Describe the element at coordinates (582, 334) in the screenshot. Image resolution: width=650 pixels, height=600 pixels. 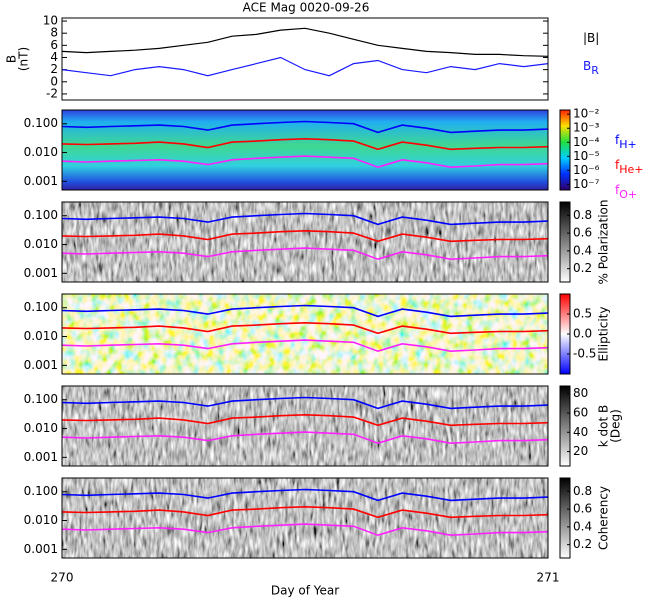
I see `colorbar-tick-label: 0.0` at that location.